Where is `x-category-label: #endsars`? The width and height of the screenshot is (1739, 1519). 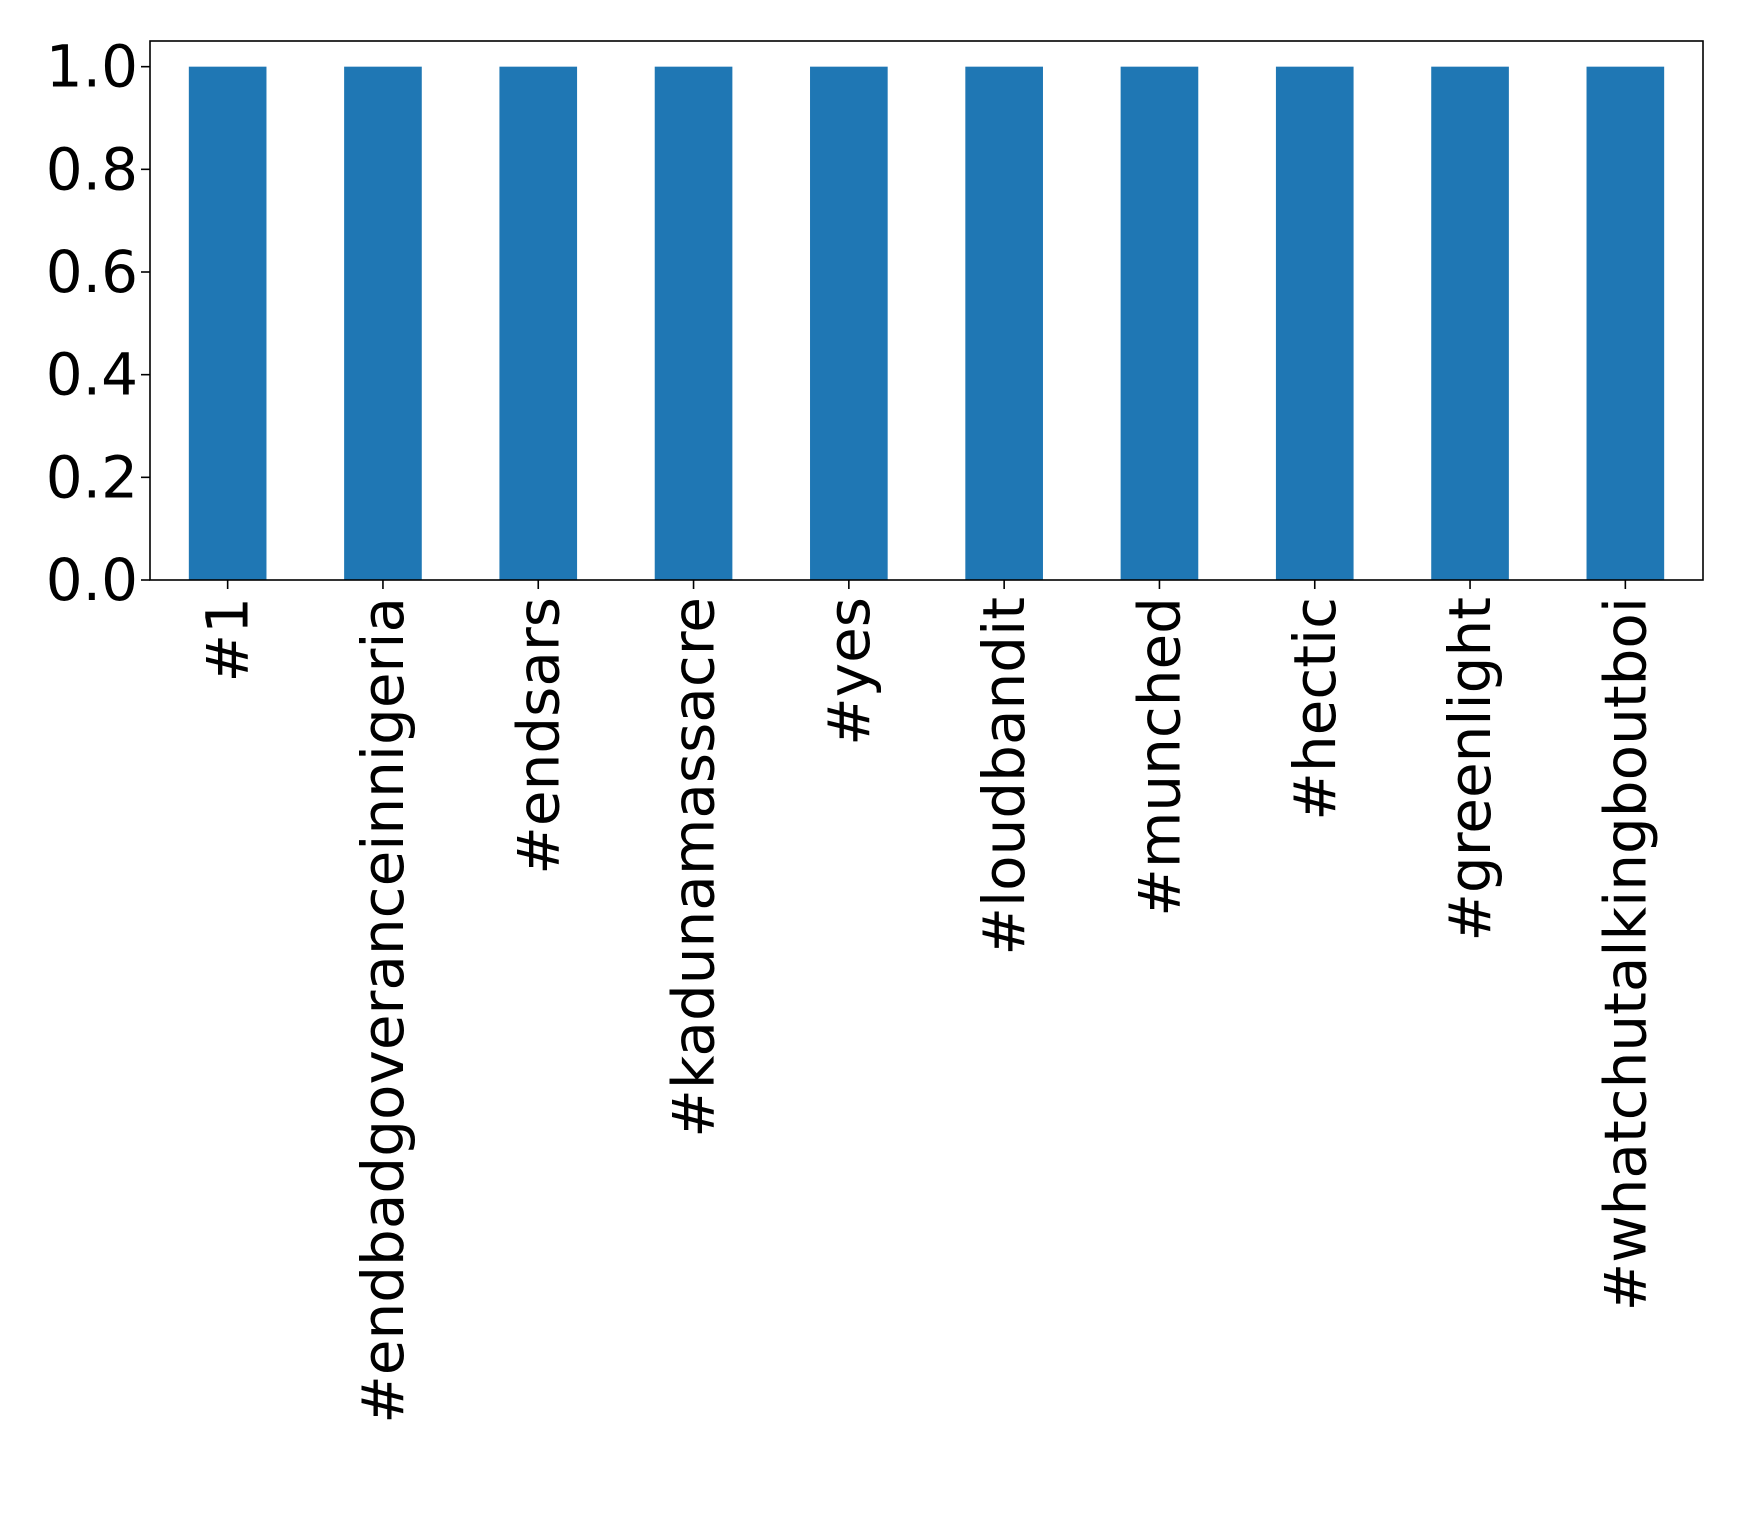
x-category-label: #endsars is located at coordinates (538, 736).